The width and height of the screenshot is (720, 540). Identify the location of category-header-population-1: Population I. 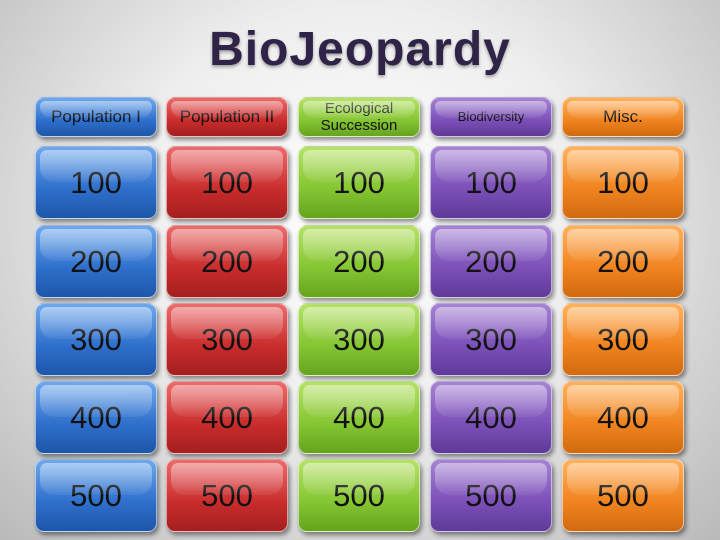
(96, 117).